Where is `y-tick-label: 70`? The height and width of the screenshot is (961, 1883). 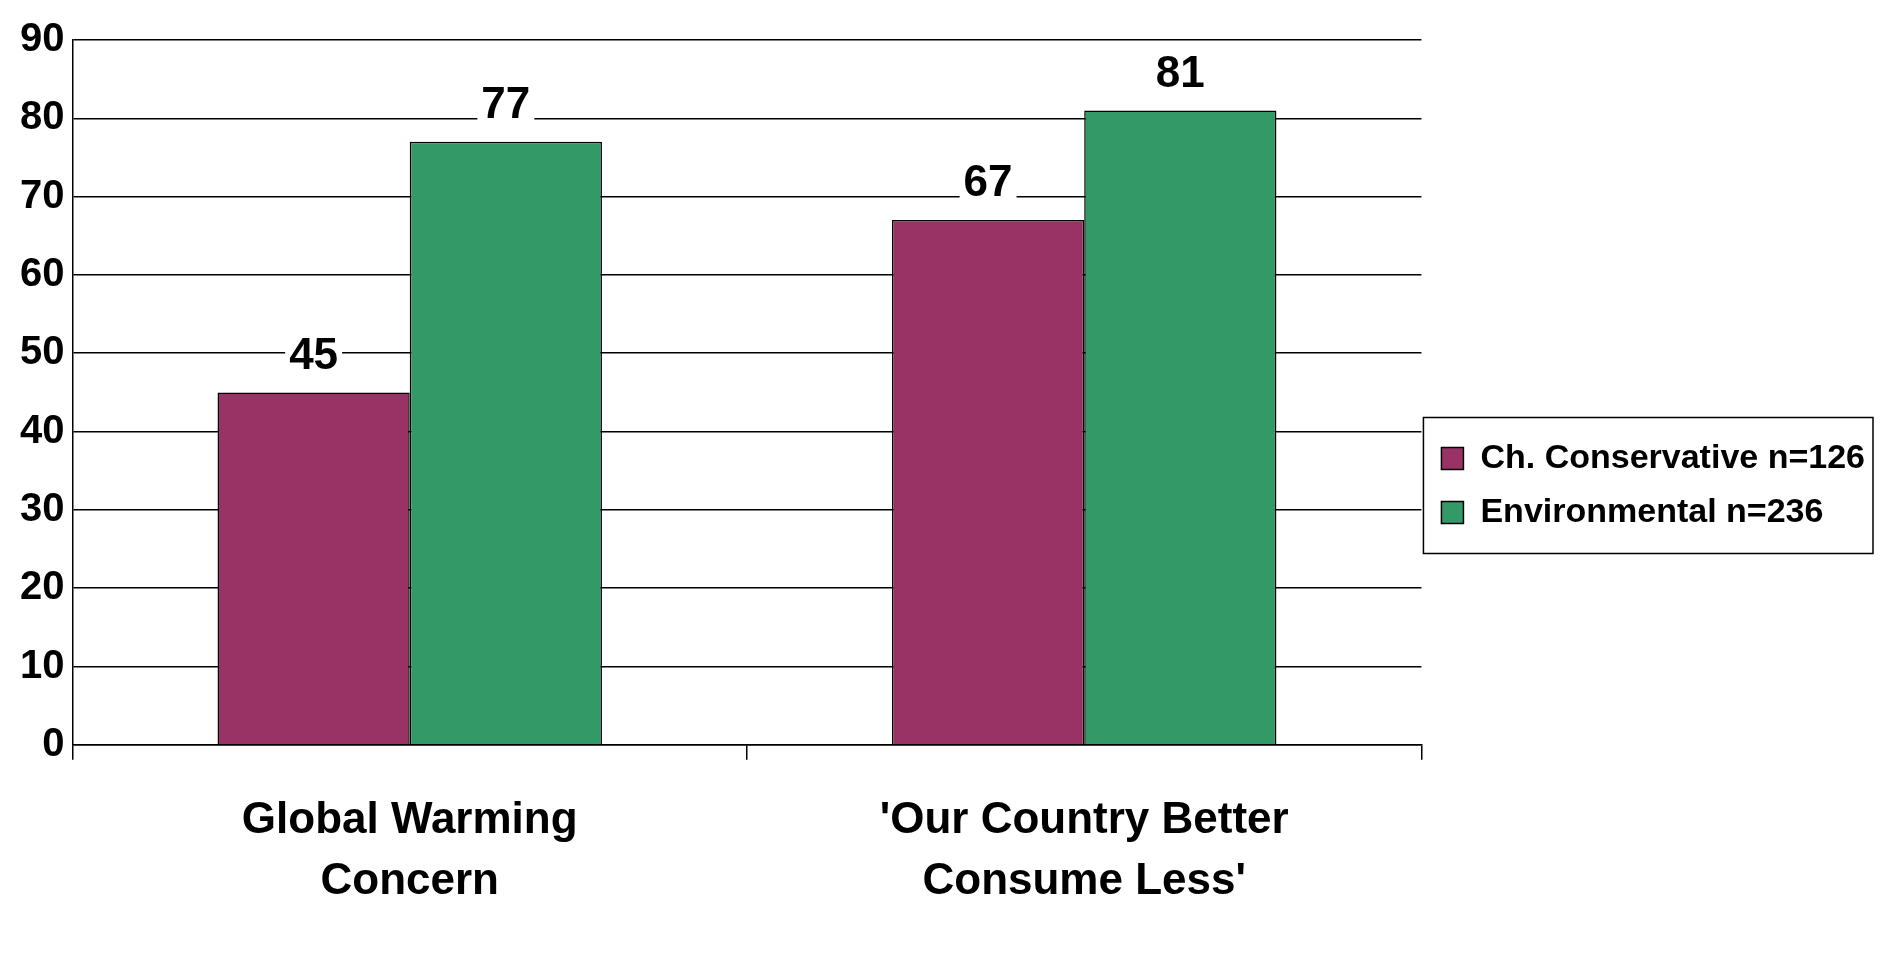
y-tick-label: 70 is located at coordinates (42, 193).